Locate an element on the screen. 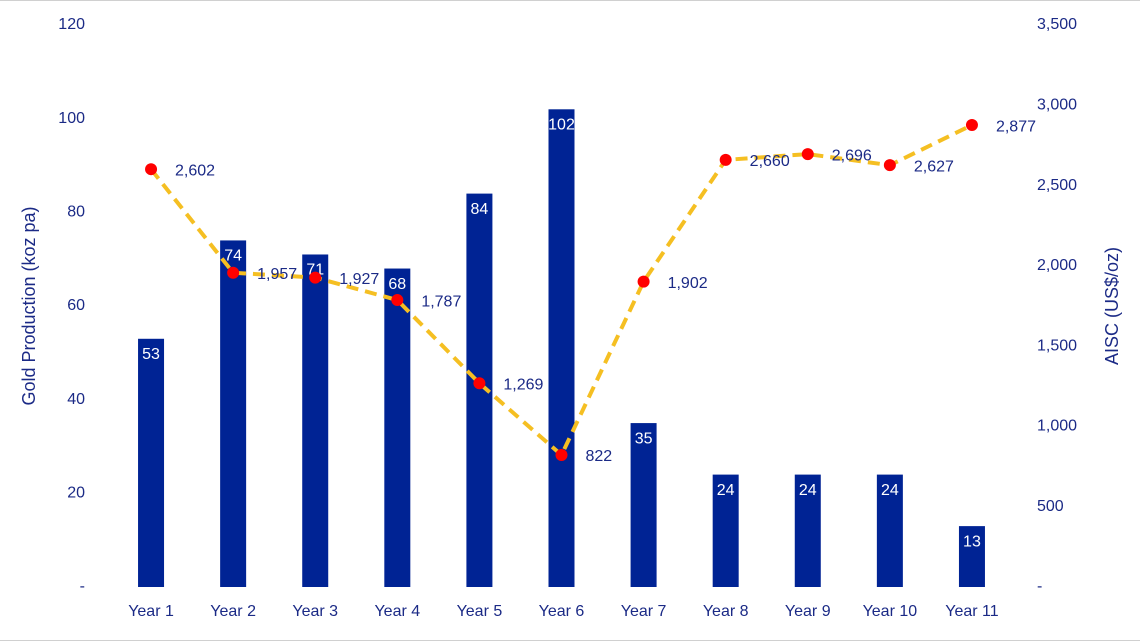 The image size is (1140, 641). y-tick-label: 40 is located at coordinates (76, 399).